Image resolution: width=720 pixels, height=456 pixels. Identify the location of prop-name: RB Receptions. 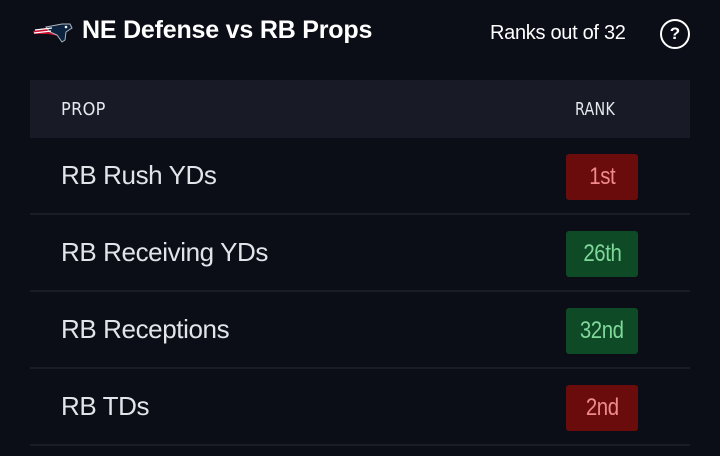
(145, 329).